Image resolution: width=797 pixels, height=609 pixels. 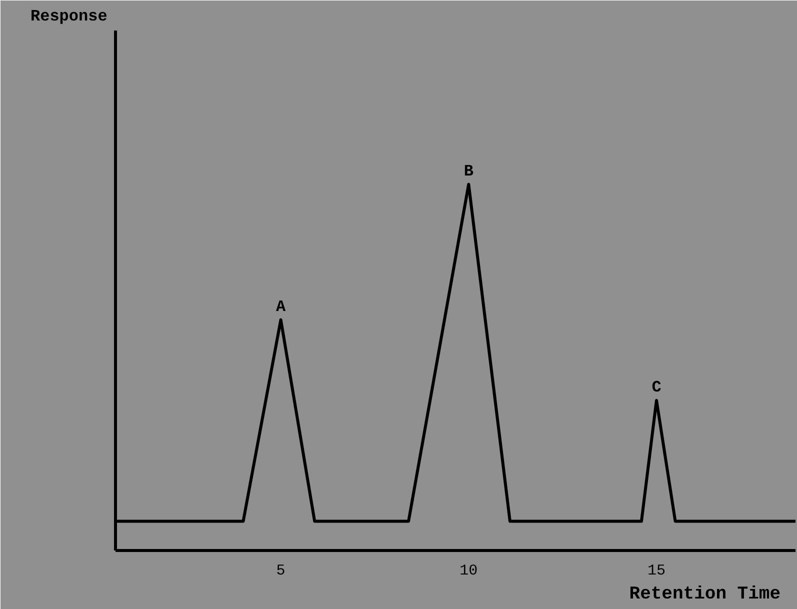 What do you see at coordinates (281, 307) in the screenshot?
I see `annotation: A` at bounding box center [281, 307].